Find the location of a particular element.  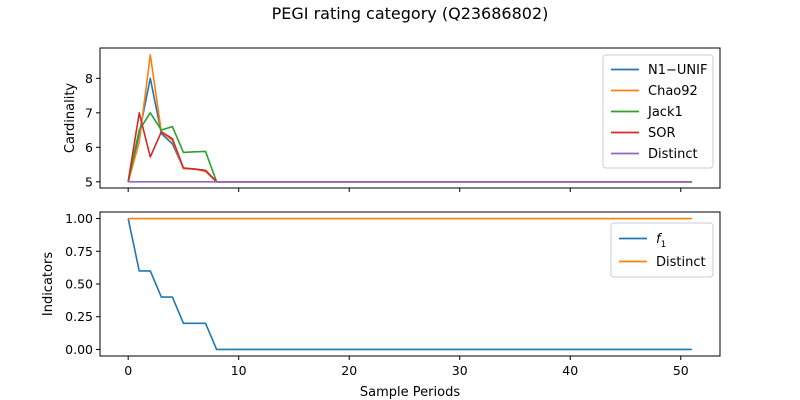

legend-label: SOR is located at coordinates (662, 133).